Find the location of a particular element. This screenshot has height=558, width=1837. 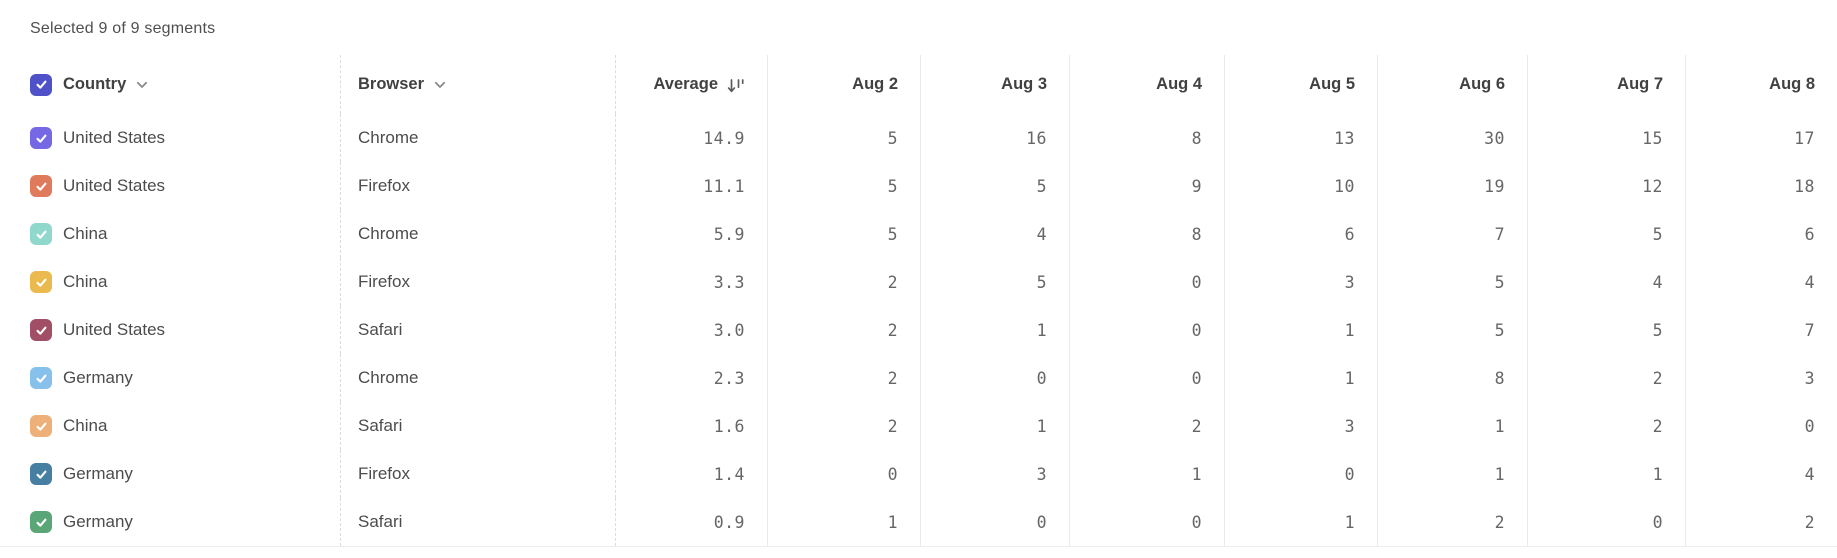

date-column-header: Aug 5 is located at coordinates (1300, 84).